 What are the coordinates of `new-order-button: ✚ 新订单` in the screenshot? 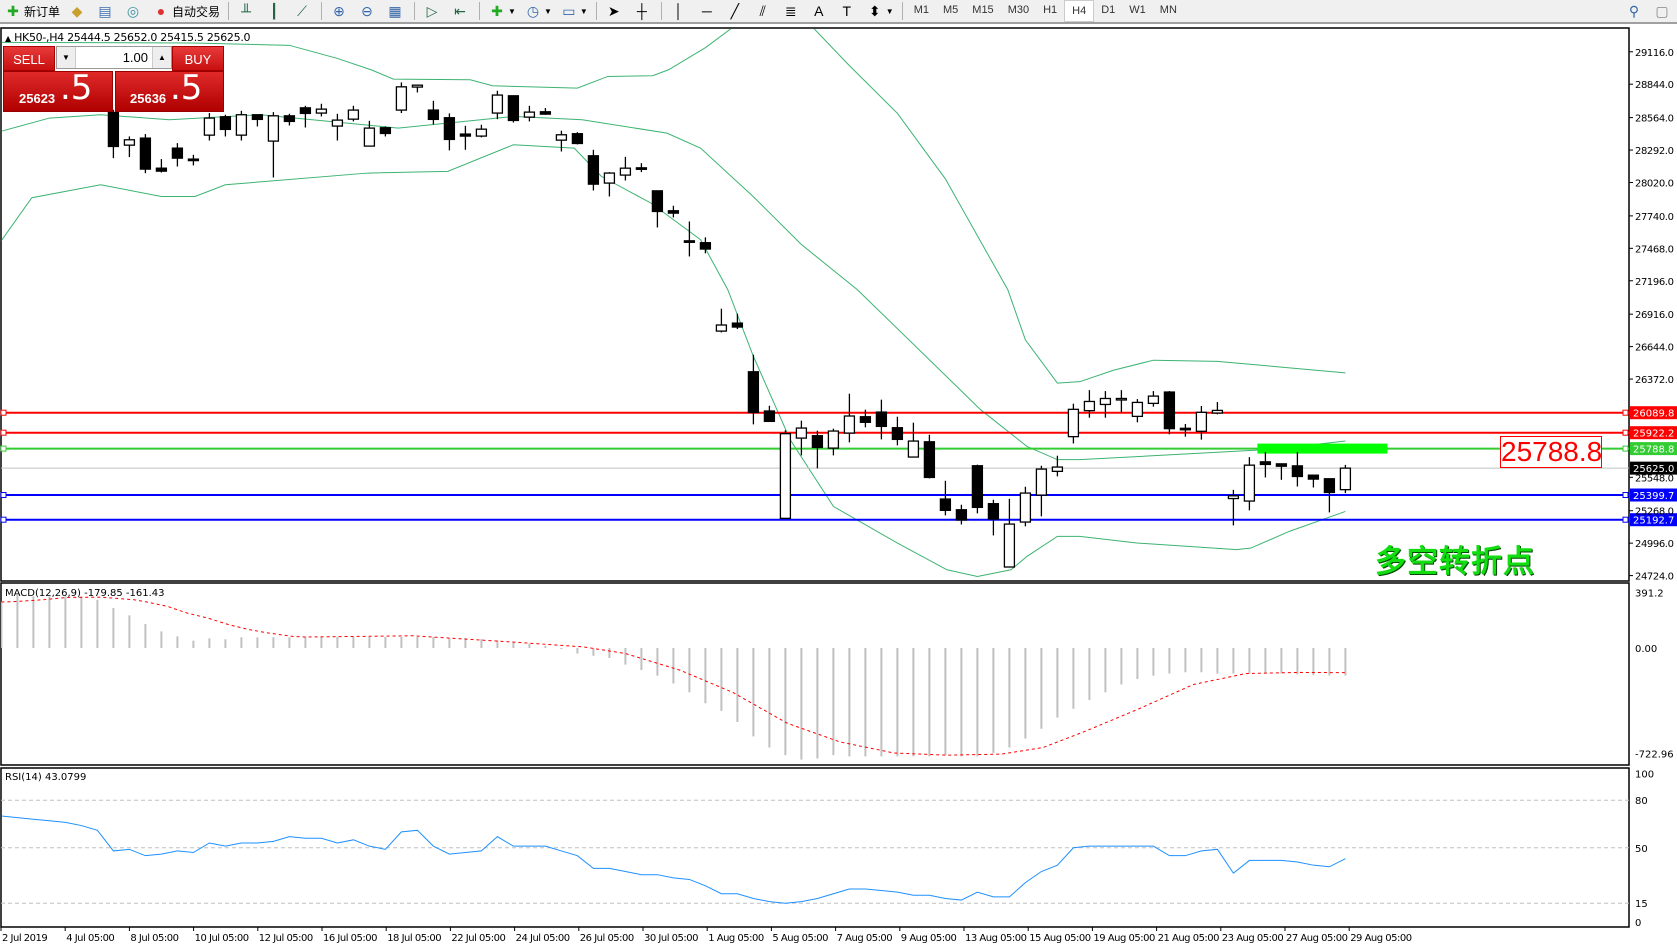 It's located at (32, 11).